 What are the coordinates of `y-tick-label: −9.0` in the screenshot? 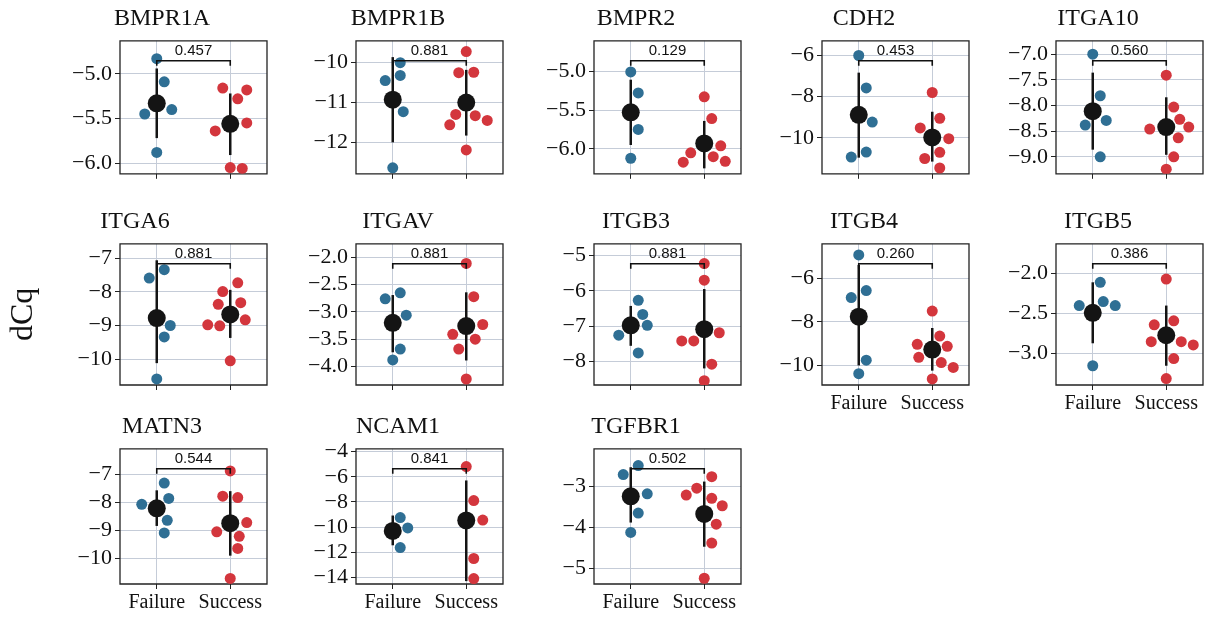 It's located at (1028, 155).